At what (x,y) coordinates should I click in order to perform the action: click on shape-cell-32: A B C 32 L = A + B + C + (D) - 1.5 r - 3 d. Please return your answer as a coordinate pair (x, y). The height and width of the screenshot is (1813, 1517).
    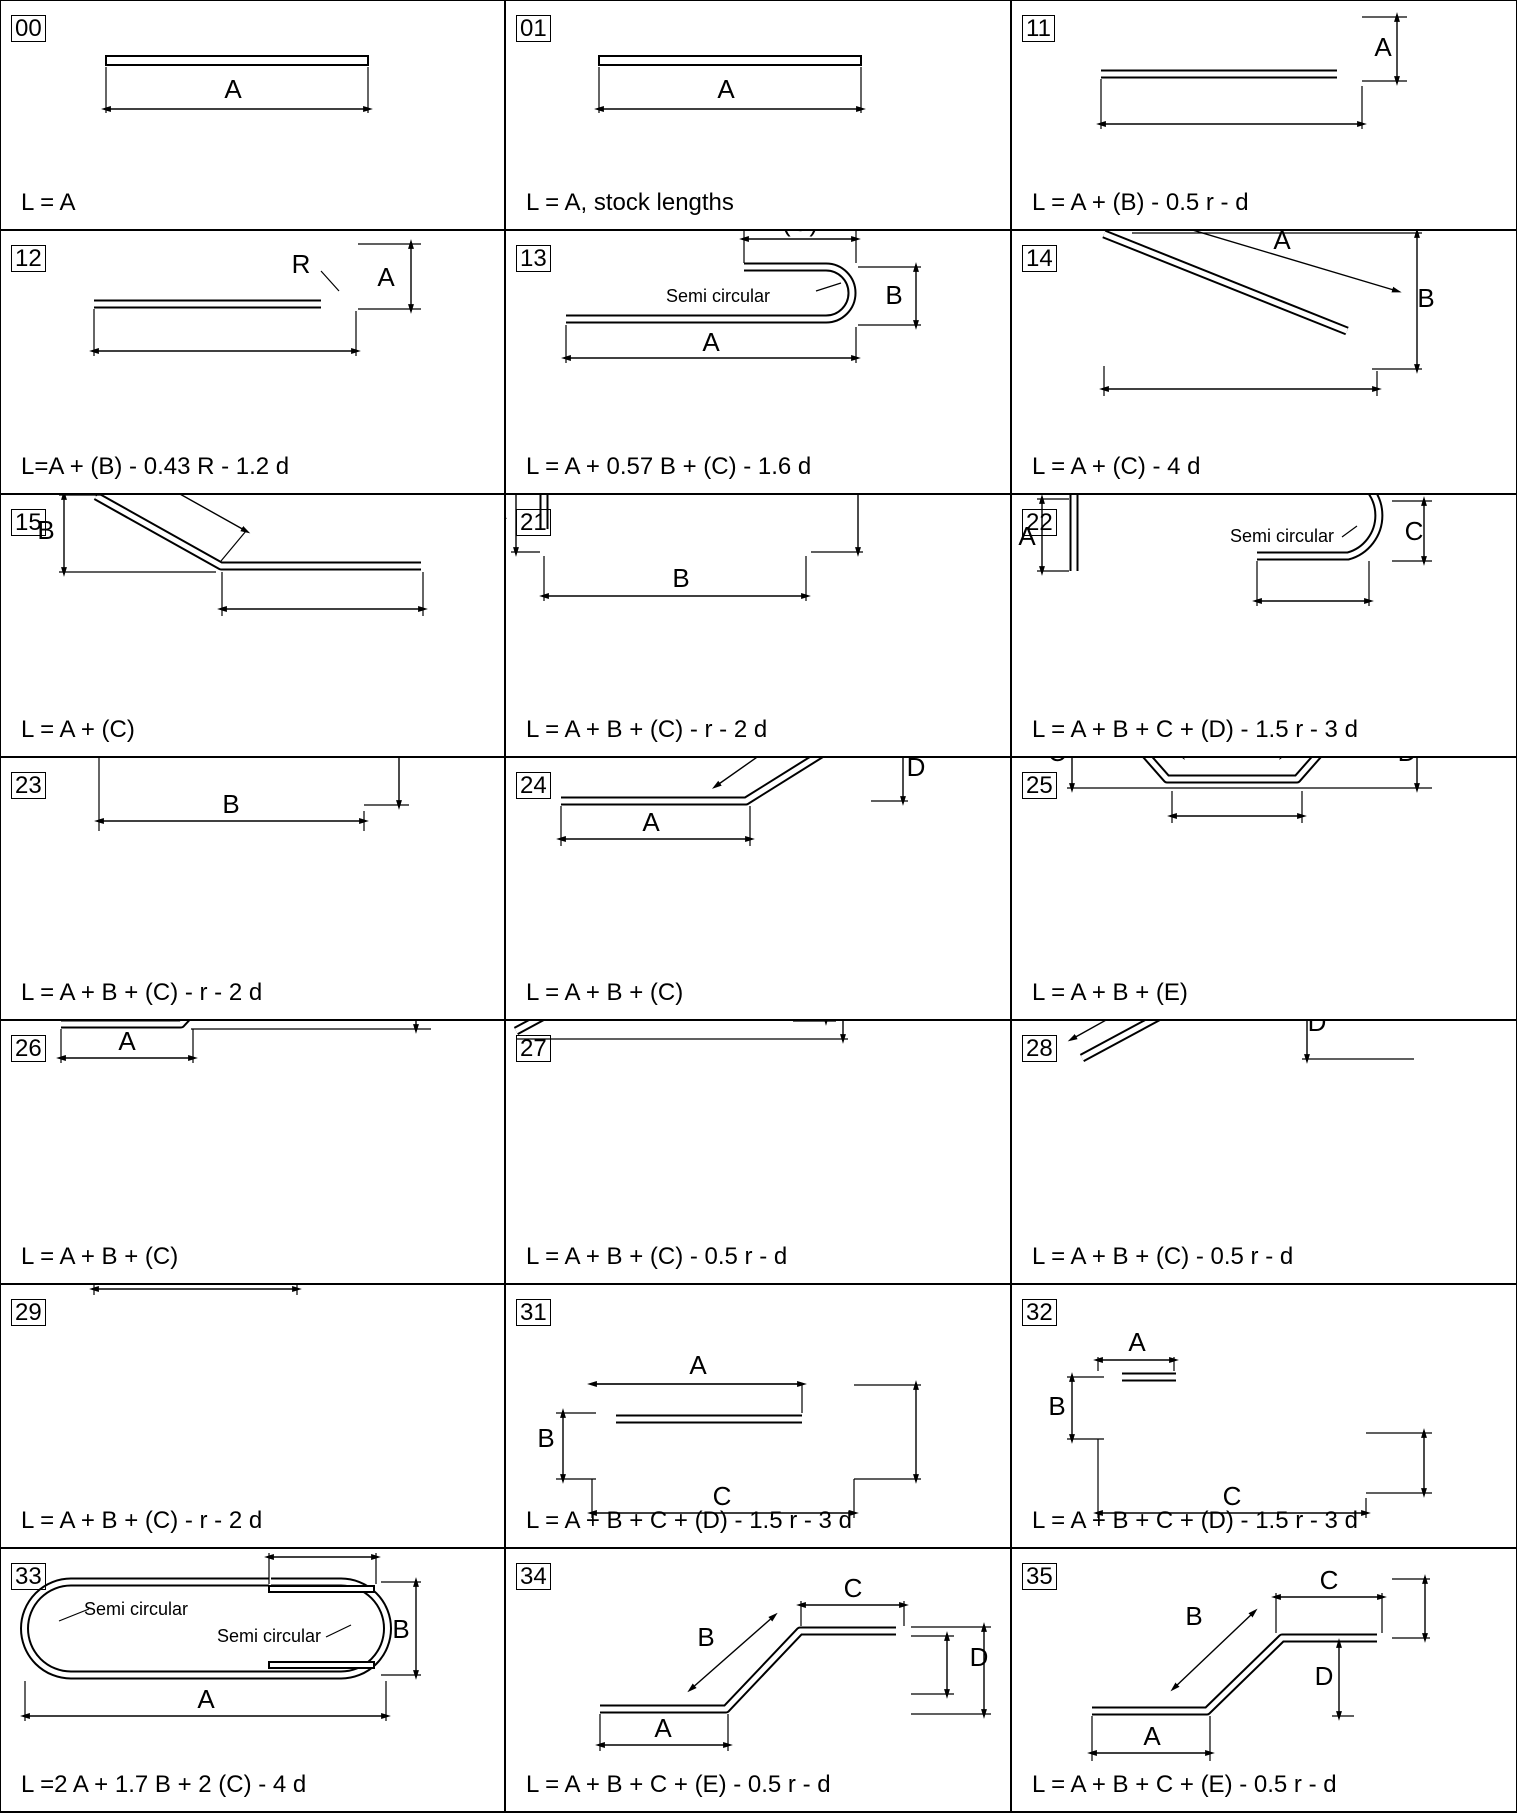
    Looking at the image, I should click on (1263, 1416).